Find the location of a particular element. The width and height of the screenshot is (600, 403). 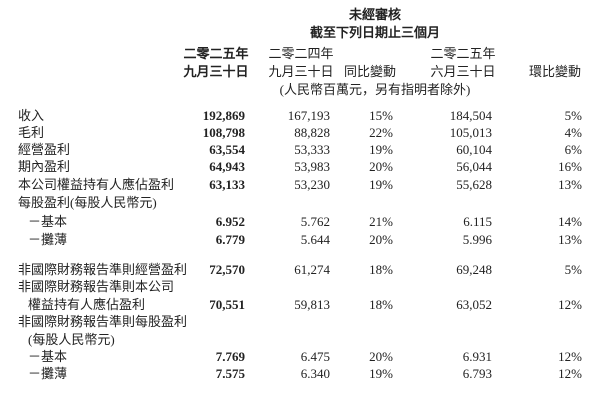

cell-prior-quarter: 6.793 is located at coordinates (477, 373).